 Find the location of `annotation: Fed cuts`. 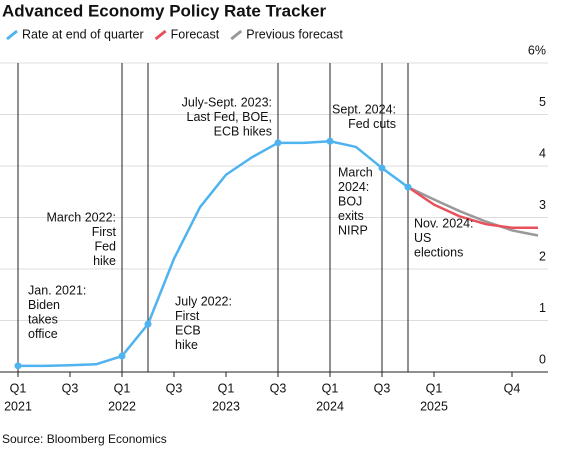

annotation: Fed cuts is located at coordinates (372, 124).